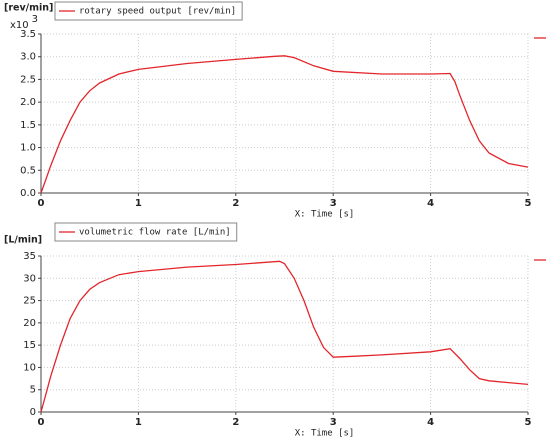 The image size is (550, 443). What do you see at coordinates (33, 412) in the screenshot?
I see `y-tick-label: 0` at bounding box center [33, 412].